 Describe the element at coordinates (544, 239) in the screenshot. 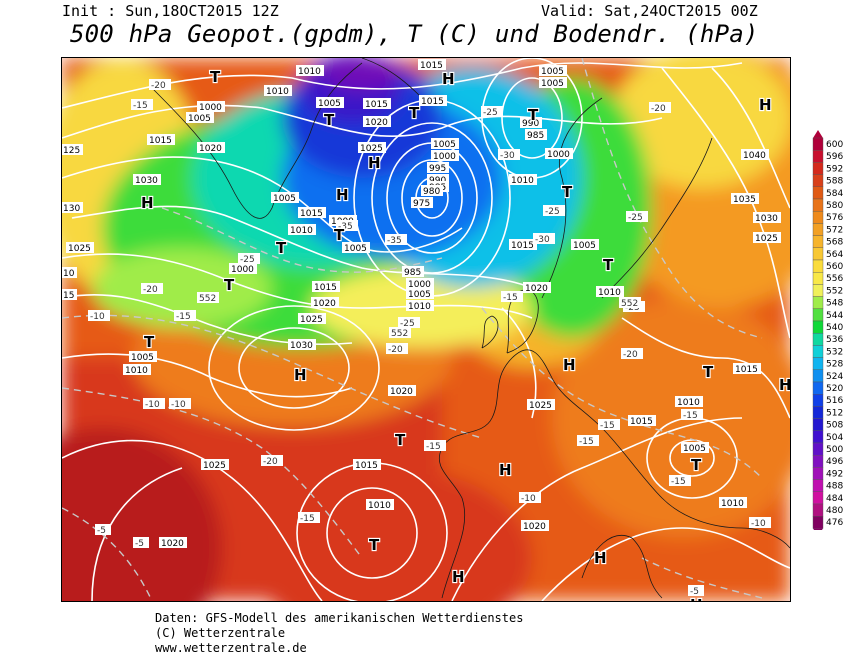

I see `temperature-label: -30` at that location.